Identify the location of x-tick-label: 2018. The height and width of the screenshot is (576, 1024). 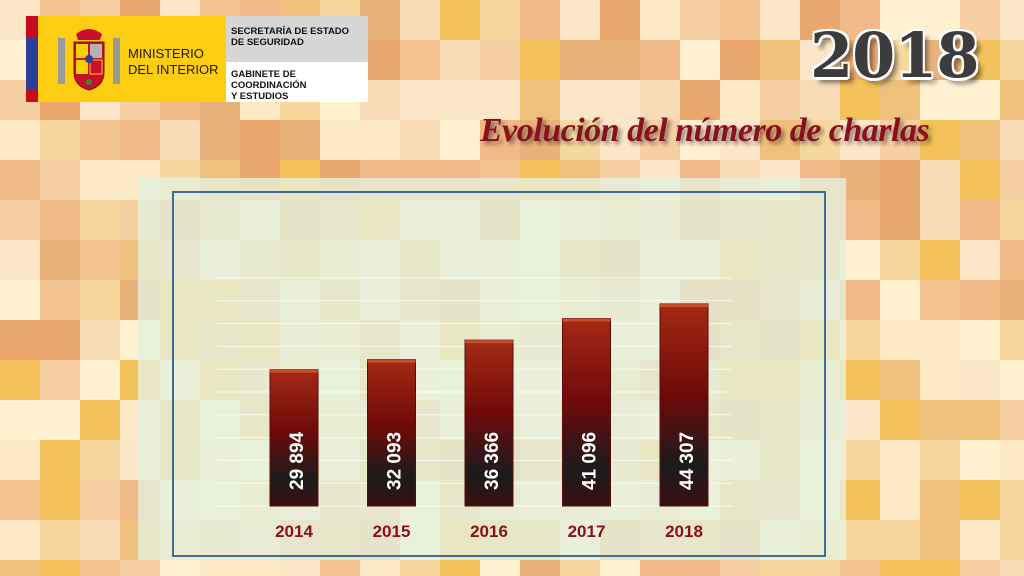
(684, 531).